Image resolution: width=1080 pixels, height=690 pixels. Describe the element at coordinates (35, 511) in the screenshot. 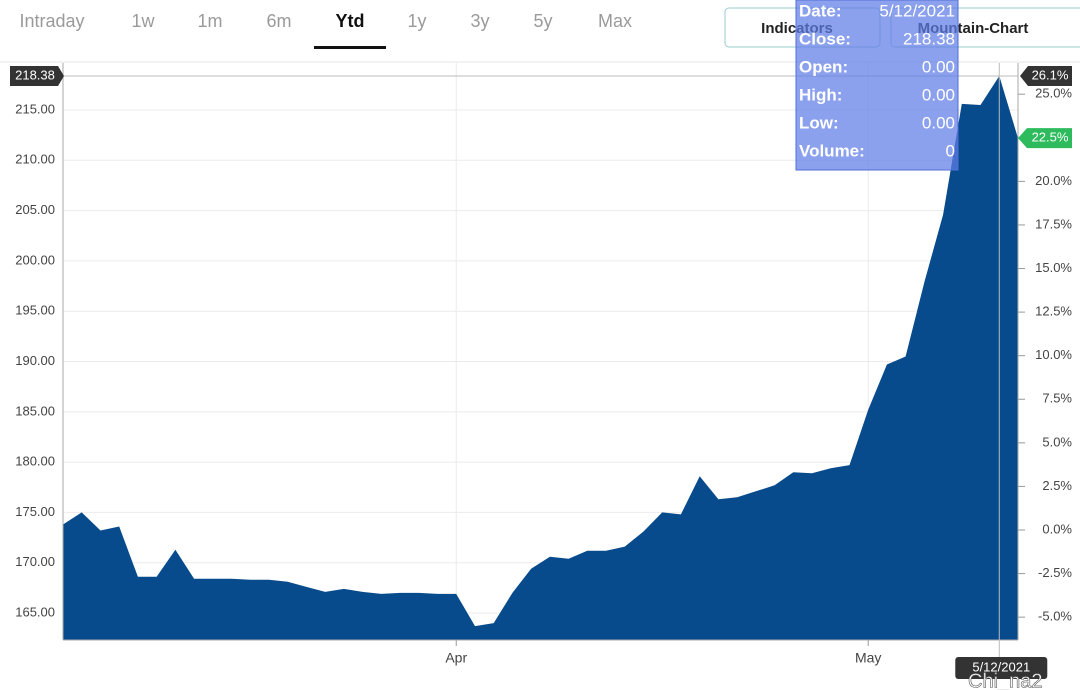

I see `y-tick-label: 175.00` at that location.